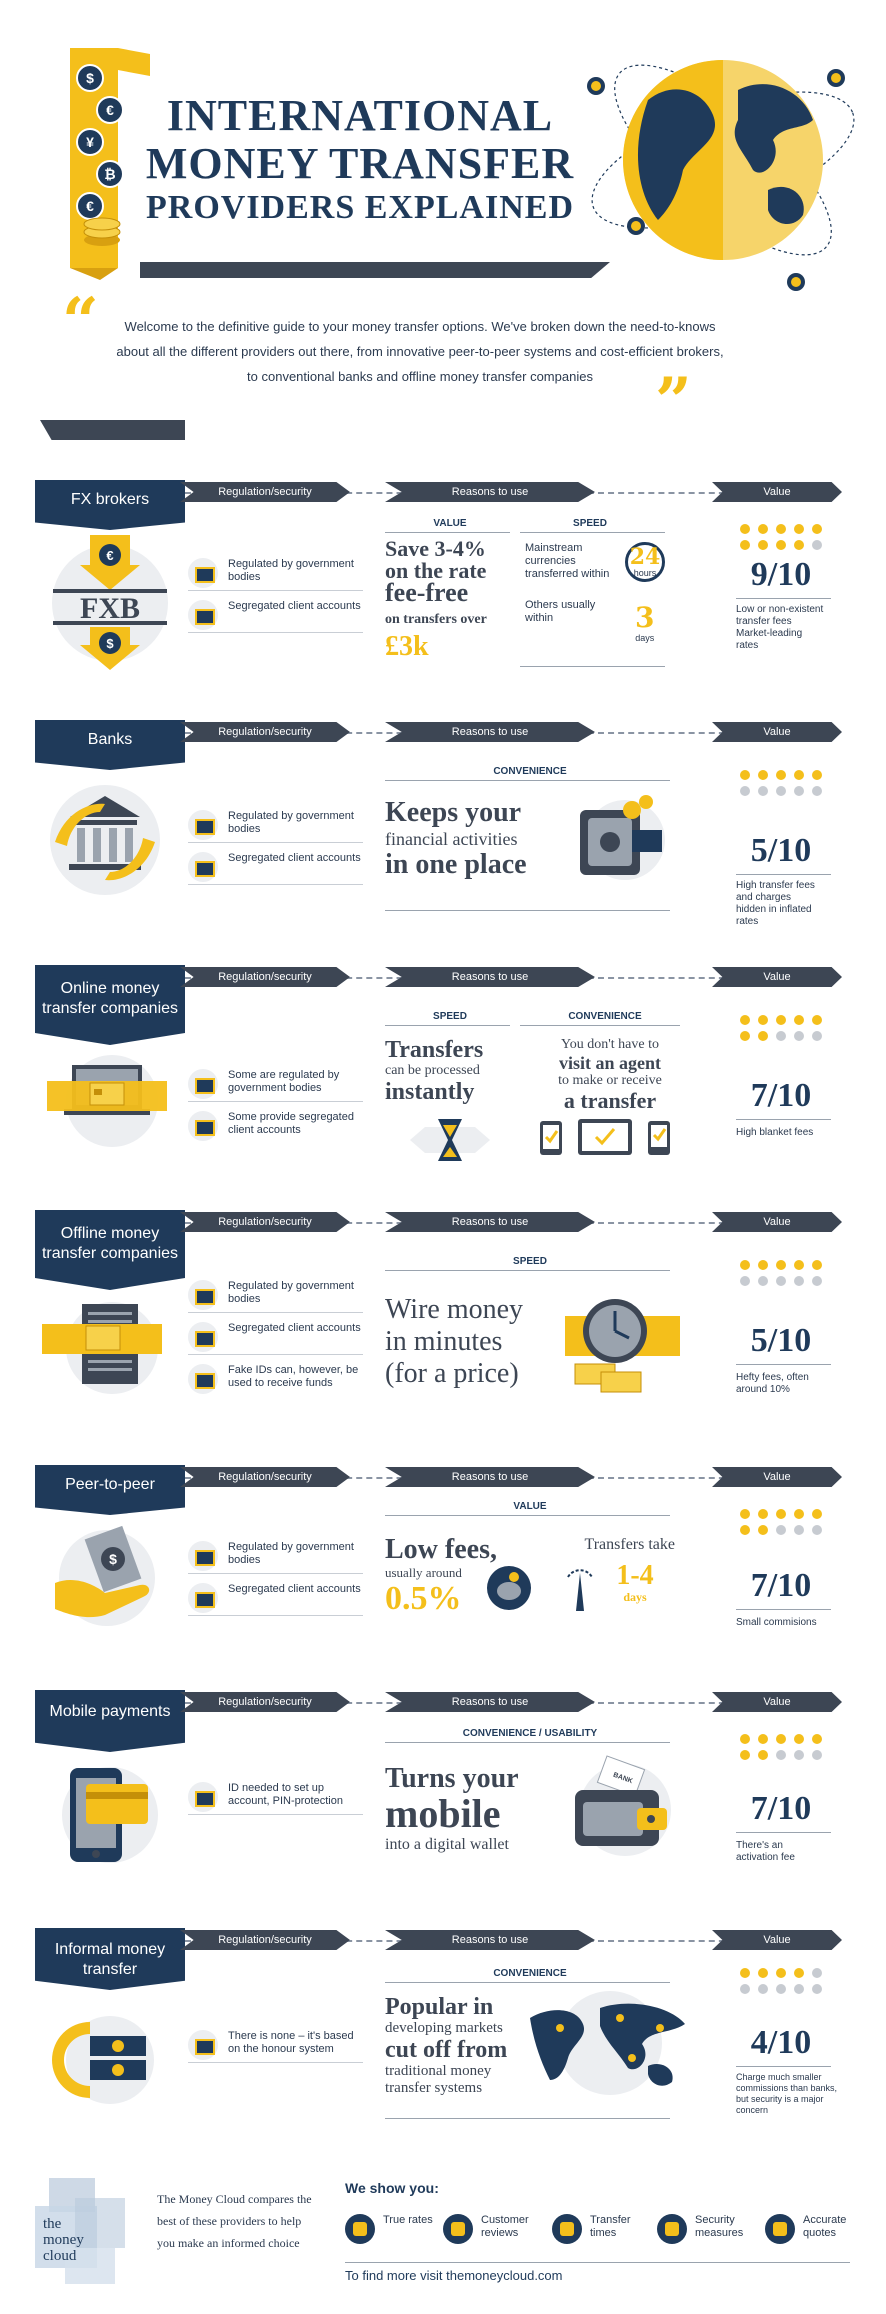 Image resolution: width=886 pixels, height=2314 pixels. What do you see at coordinates (110, 745) in the screenshot?
I see `section-title: Banks` at bounding box center [110, 745].